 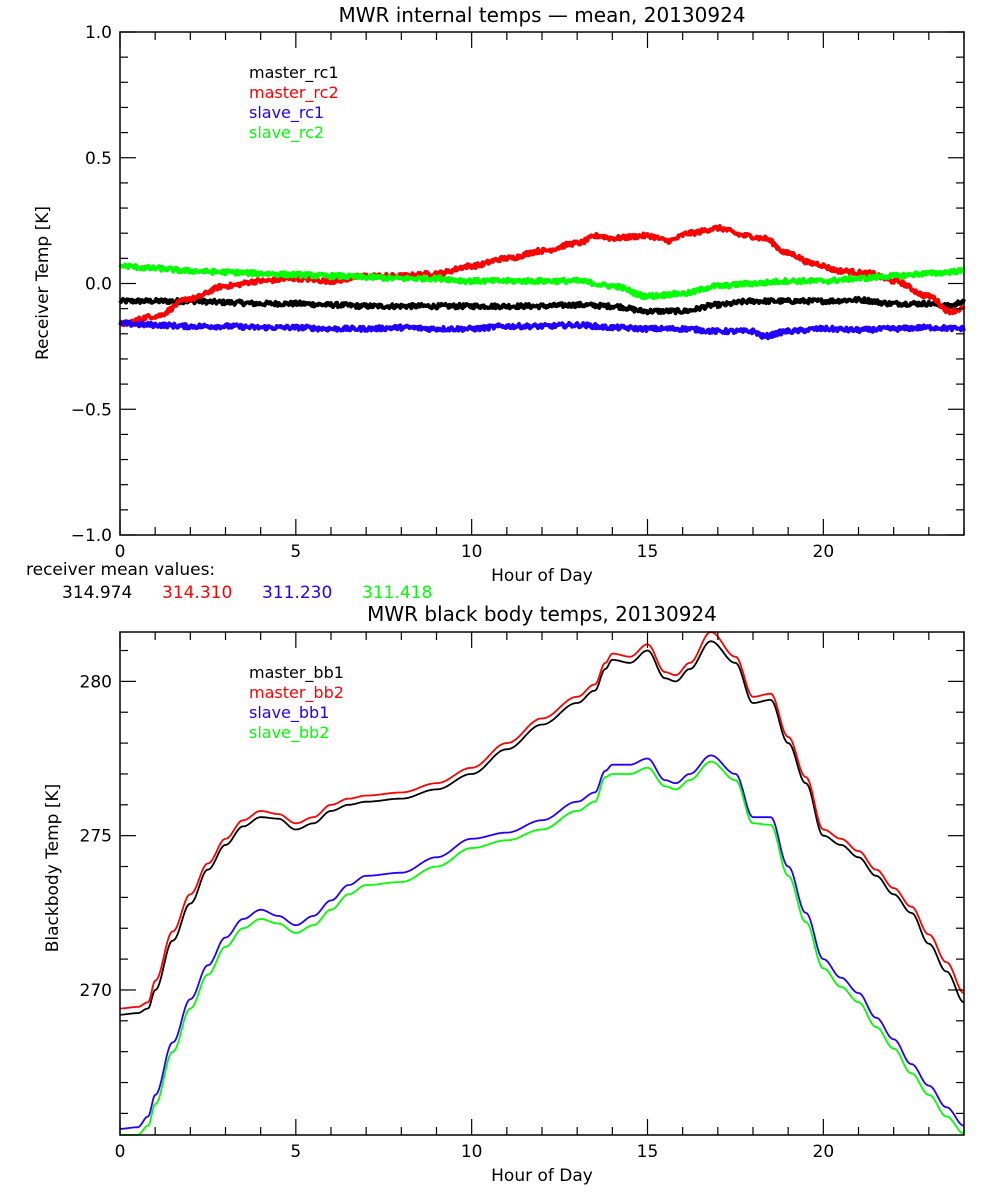 What do you see at coordinates (296, 673) in the screenshot?
I see `legend-entry: master_bb1` at bounding box center [296, 673].